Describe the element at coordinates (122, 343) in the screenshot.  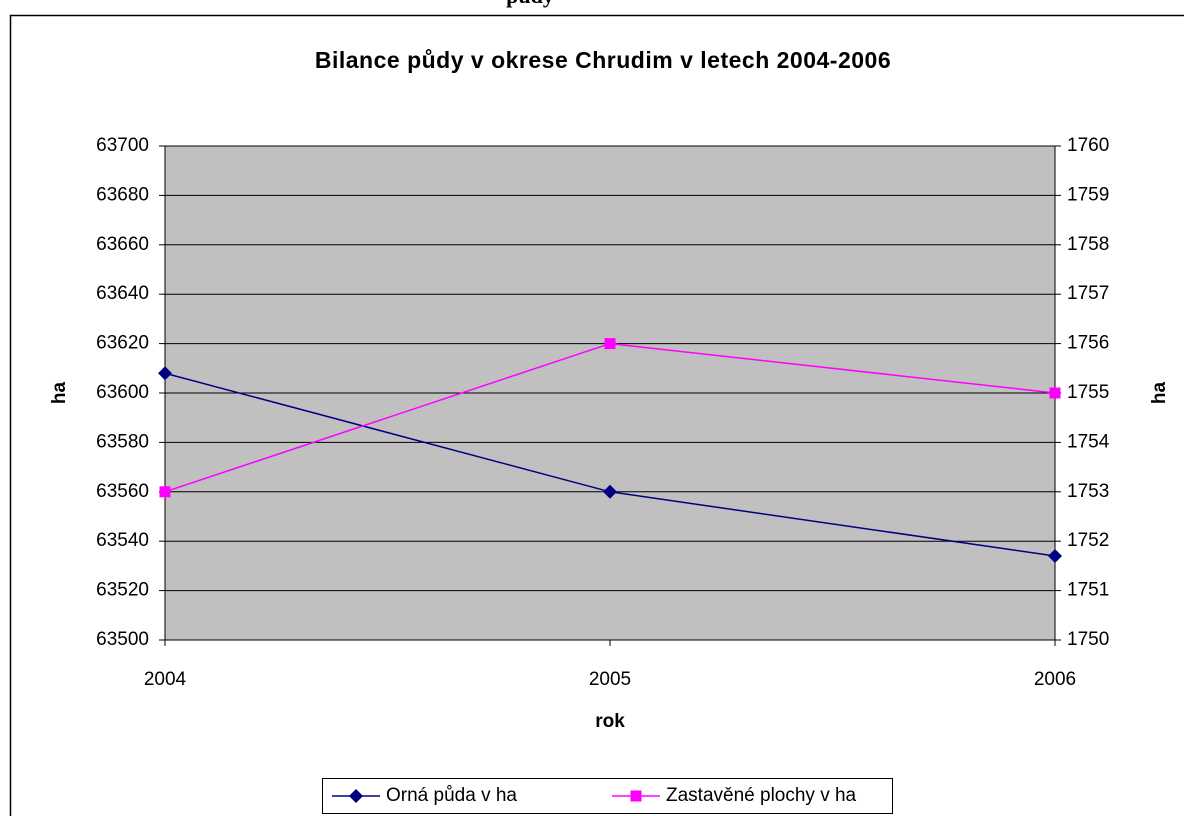
I see `y-tick-label: 63620` at that location.